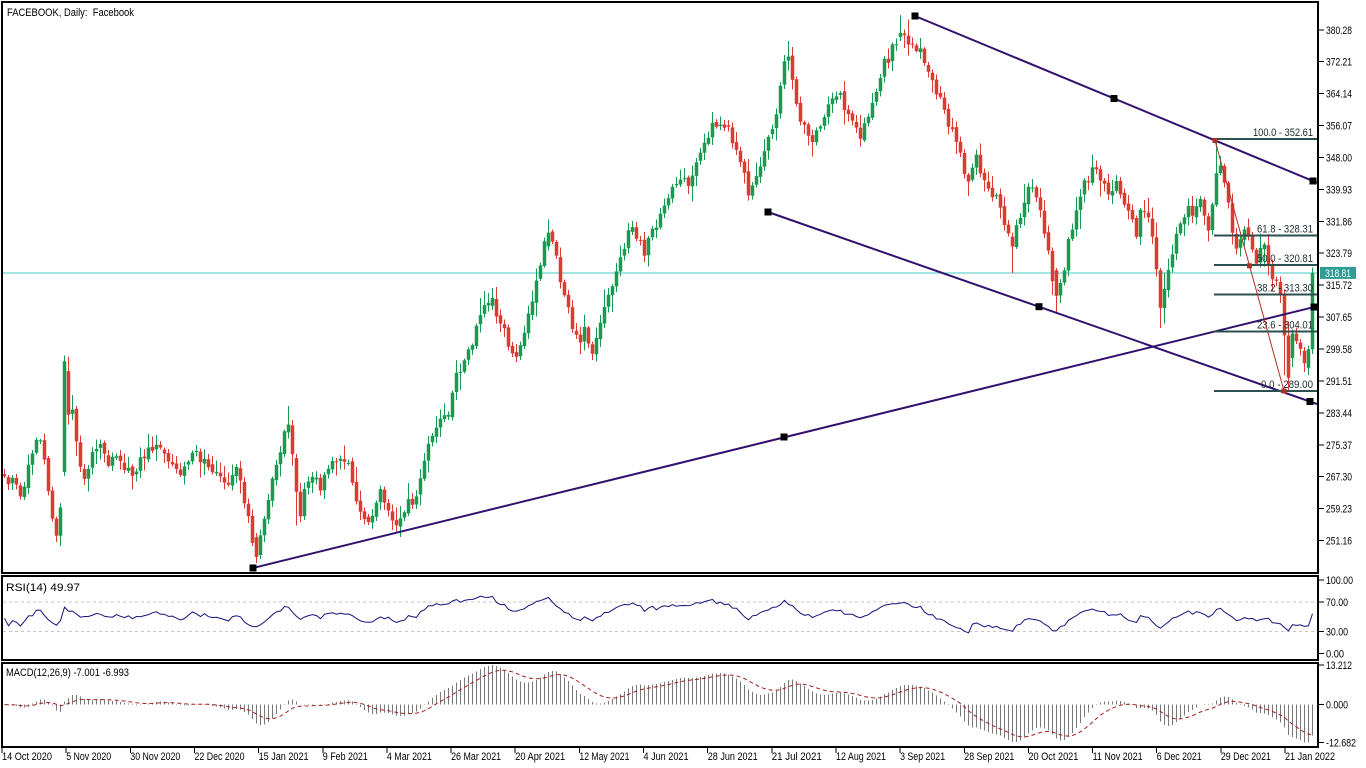 The width and height of the screenshot is (1366, 768). What do you see at coordinates (604, 757) in the screenshot?
I see `svg-text: 12 May 2021` at bounding box center [604, 757].